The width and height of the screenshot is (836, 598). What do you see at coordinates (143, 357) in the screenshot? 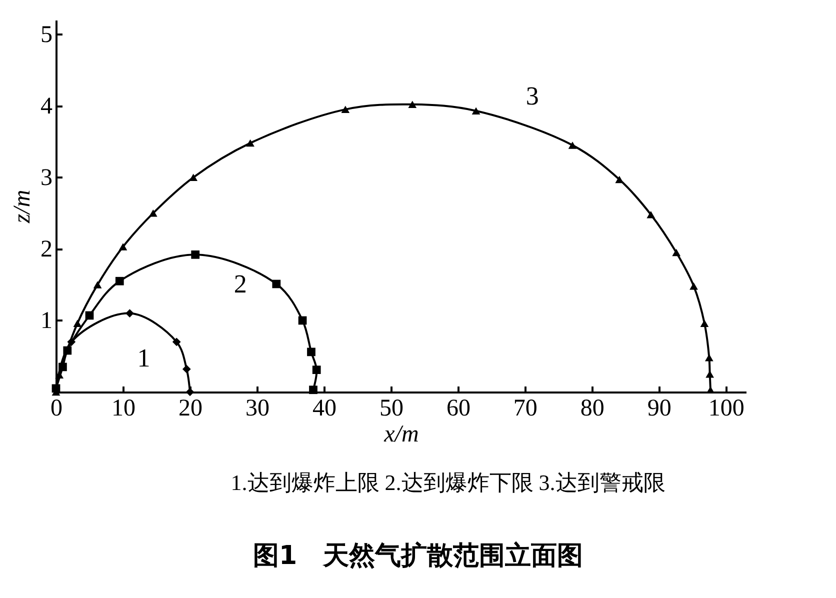
I see `series-label: 1` at bounding box center [143, 357].